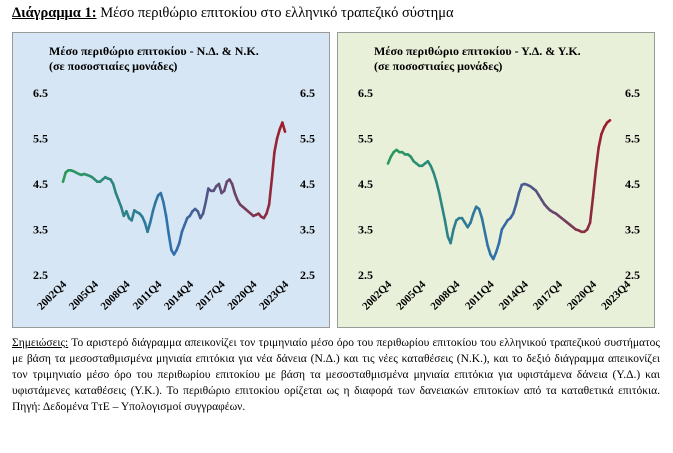  Describe the element at coordinates (40, 93) in the screenshot. I see `left-ytick-left: 6.5` at that location.